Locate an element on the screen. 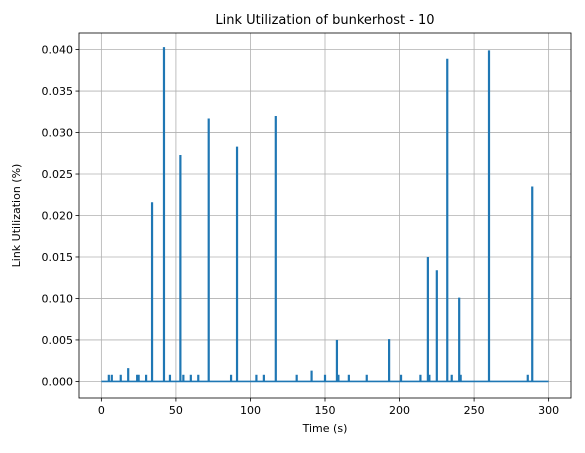 The image size is (585, 453). chart-title: Link Utilization of bunkerhost - 10 is located at coordinates (324, 20).